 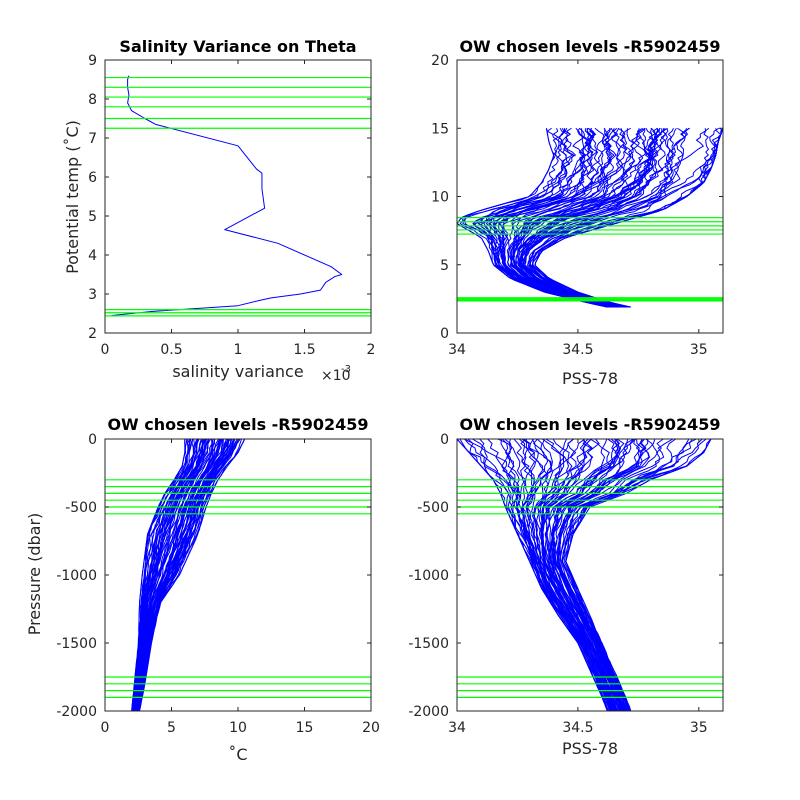 What do you see at coordinates (305, 728) in the screenshot?
I see `x-tick-label: 15` at bounding box center [305, 728].